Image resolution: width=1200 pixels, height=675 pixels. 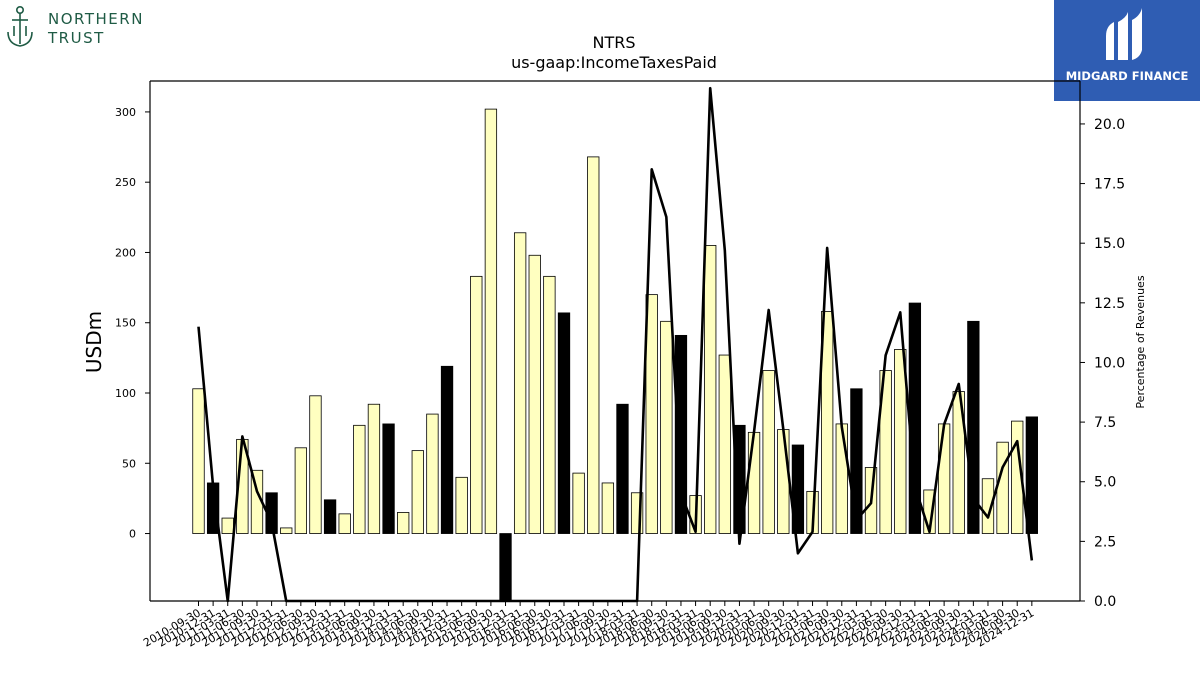 I want to click on y2-tick-label: 2.5, so click(x=1105, y=542).